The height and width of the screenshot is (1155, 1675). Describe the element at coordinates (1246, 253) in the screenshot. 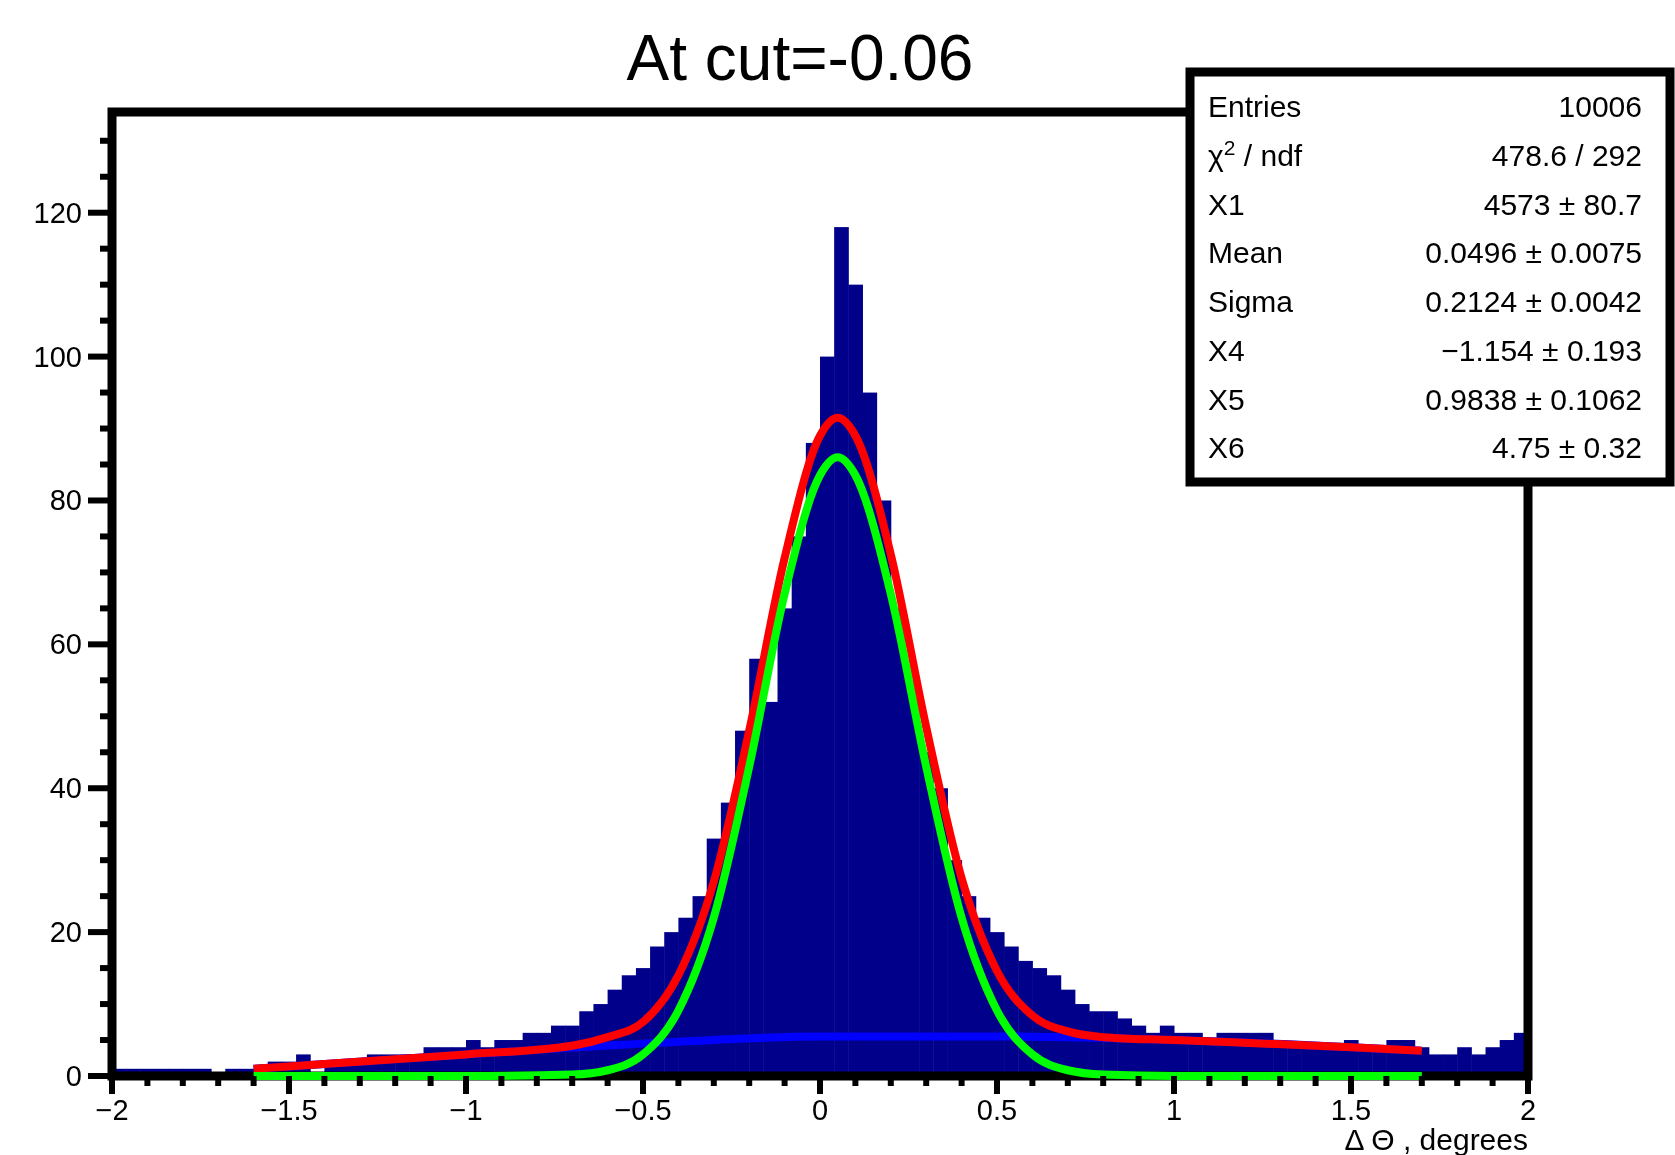

I see `annotation: Mean` at that location.